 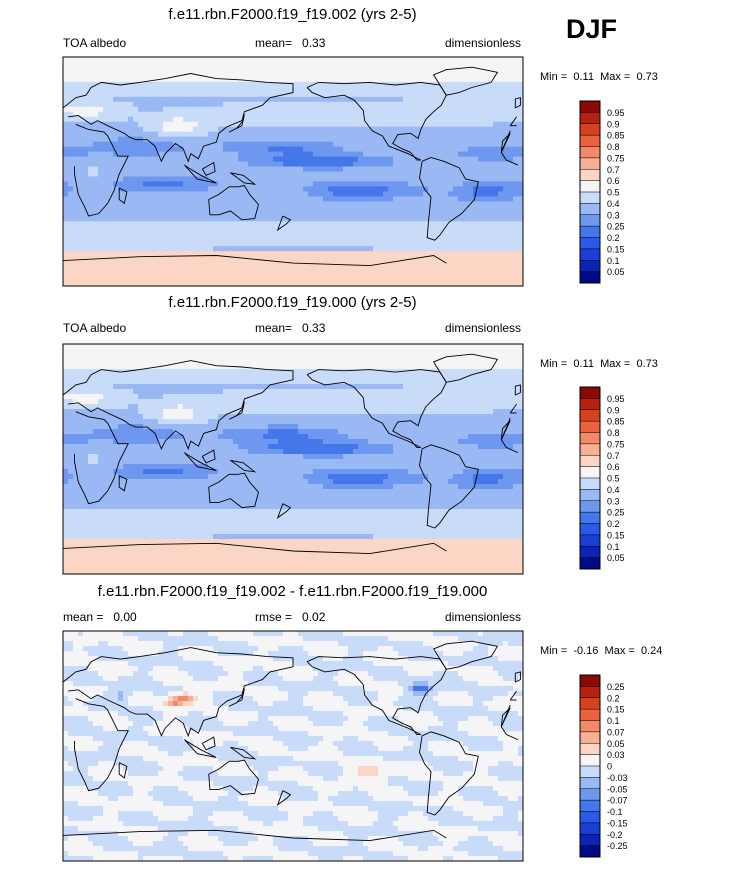 I want to click on colorbar-swatch, so click(x=590, y=186).